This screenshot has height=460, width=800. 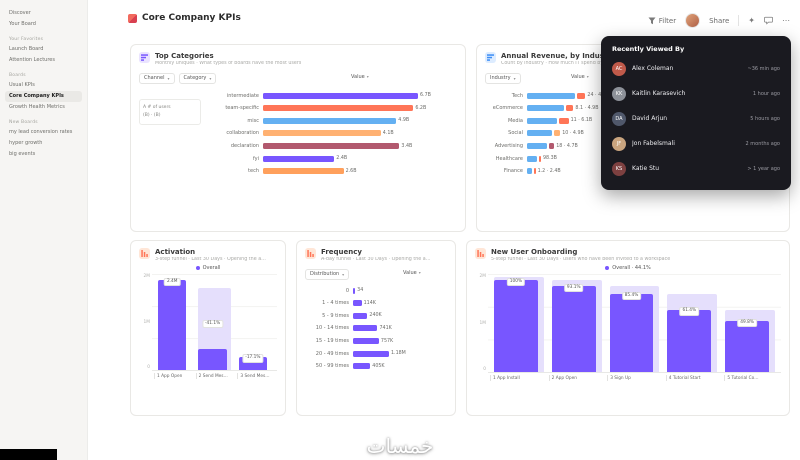 What do you see at coordinates (210, 78) in the screenshot?
I see `chevron-down-icon: ▾` at bounding box center [210, 78].